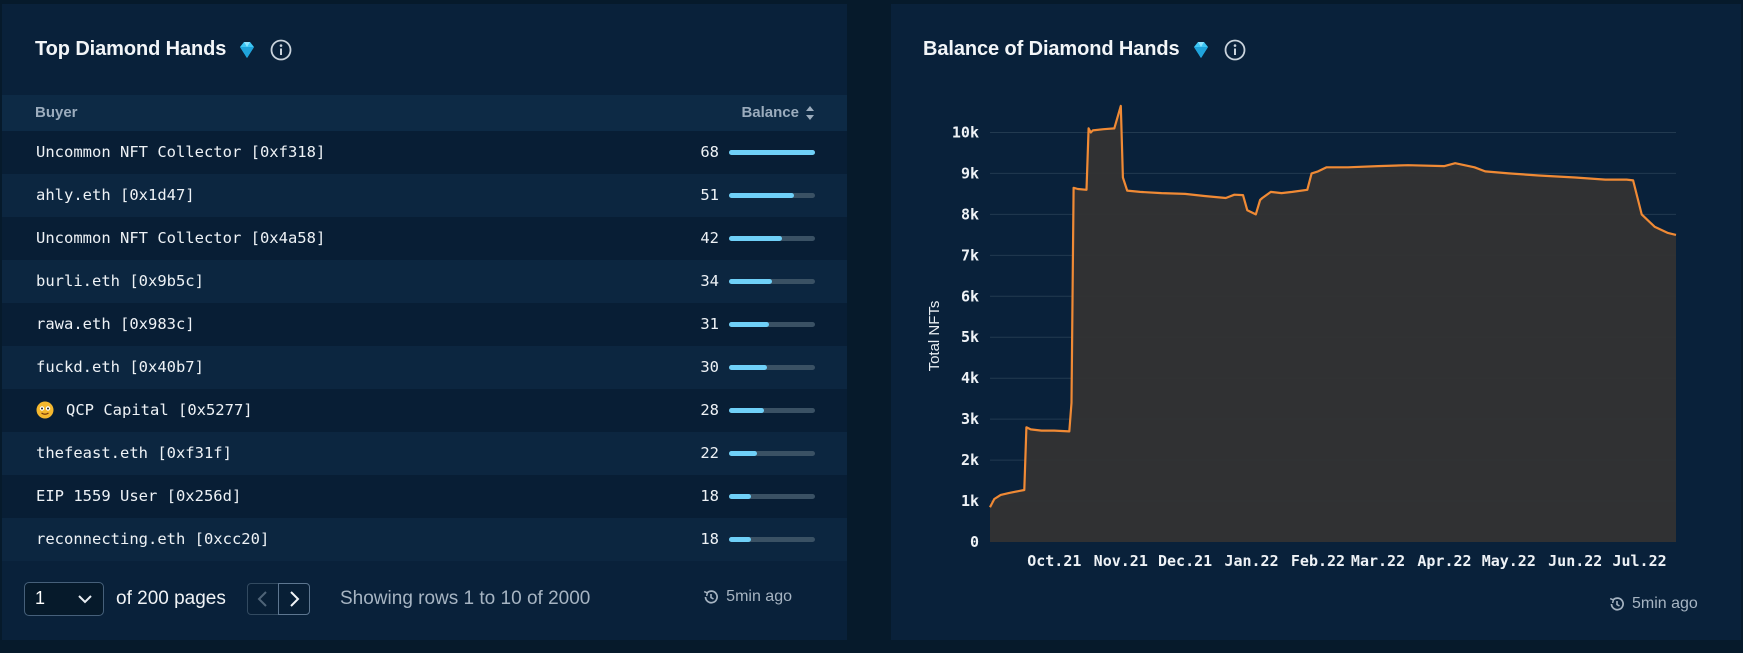 The height and width of the screenshot is (653, 1743). What do you see at coordinates (262, 599) in the screenshot?
I see `chevron-left-icon` at bounding box center [262, 599].